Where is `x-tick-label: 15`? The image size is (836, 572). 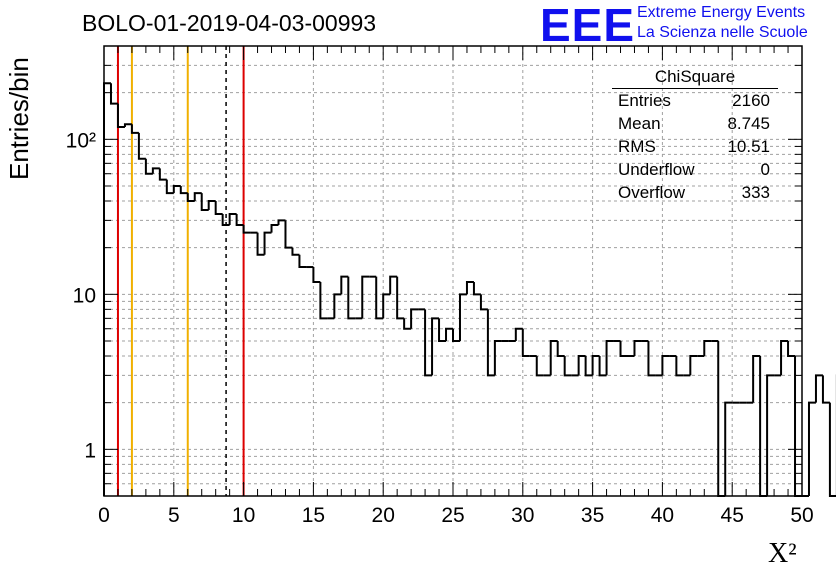 x-tick-label: 15 is located at coordinates (313, 515).